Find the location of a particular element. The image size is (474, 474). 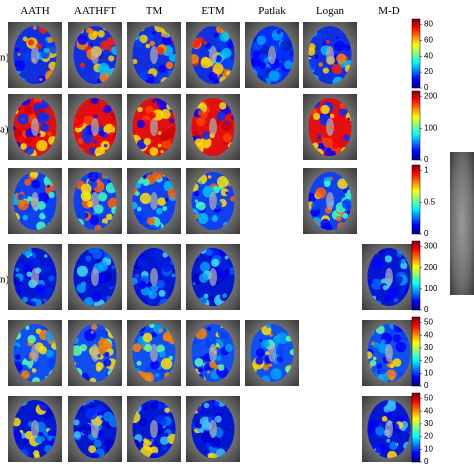

column-header: AATHFT is located at coordinates (95, 11).